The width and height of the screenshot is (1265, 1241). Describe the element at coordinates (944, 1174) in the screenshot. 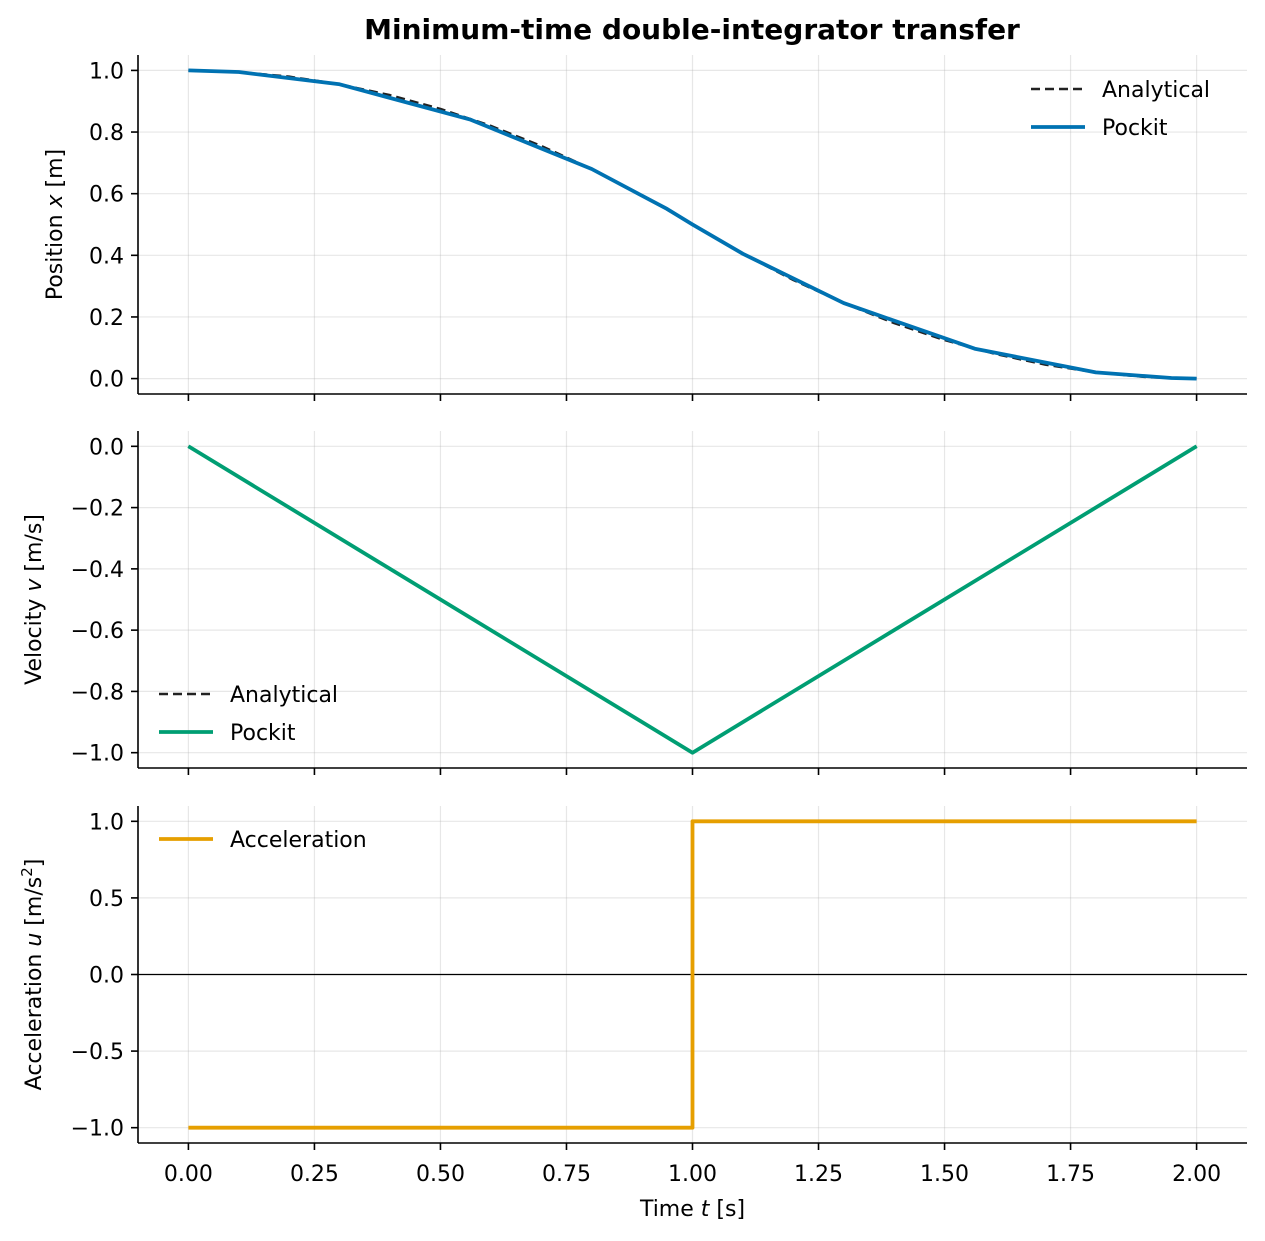

I see `acceleration-xtick-label-6: 1.50` at that location.